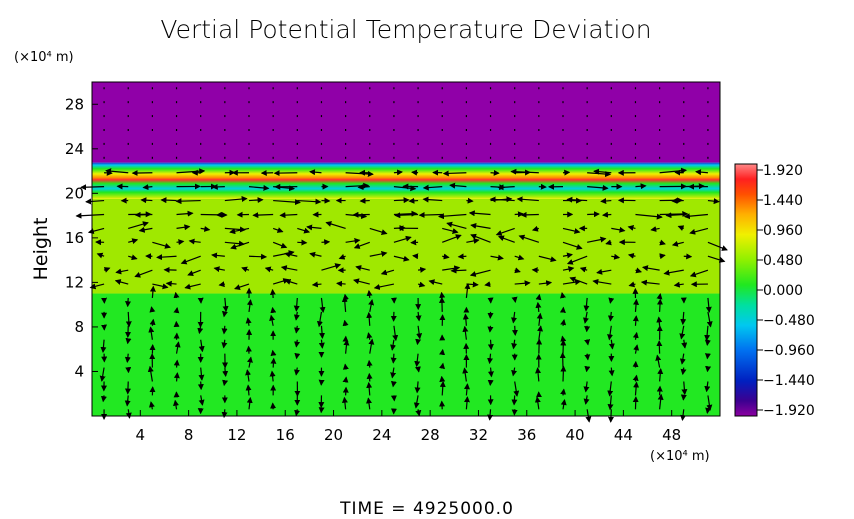 This screenshot has width=854, height=519. Describe the element at coordinates (789, 411) in the screenshot. I see `colorbar-tick-label: −1.920` at that location.